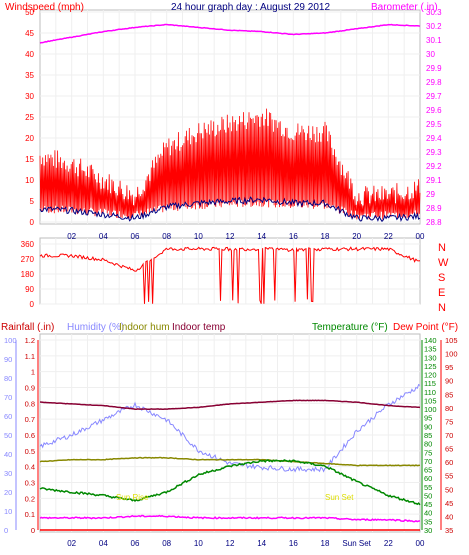  What do you see at coordinates (428, 452) in the screenshot?
I see `temperature-tick-label: 75` at bounding box center [428, 452].